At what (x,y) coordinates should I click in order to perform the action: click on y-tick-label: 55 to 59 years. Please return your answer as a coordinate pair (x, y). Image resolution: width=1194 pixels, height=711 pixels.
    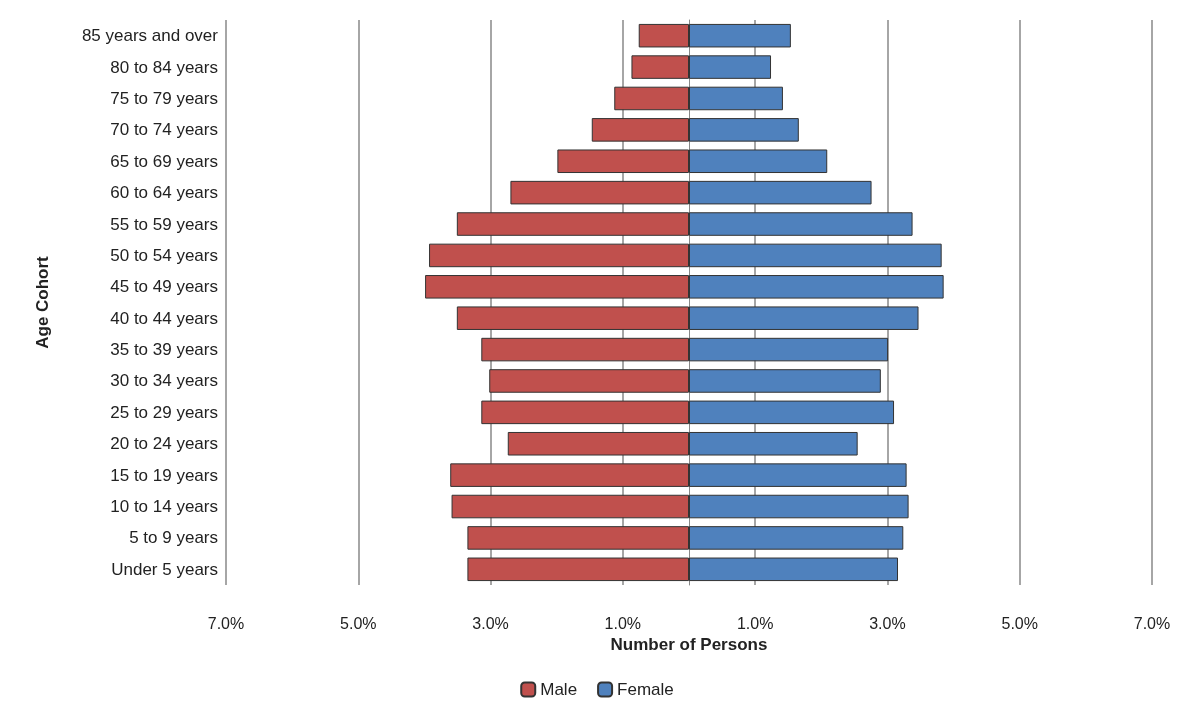
    Looking at the image, I should click on (164, 224).